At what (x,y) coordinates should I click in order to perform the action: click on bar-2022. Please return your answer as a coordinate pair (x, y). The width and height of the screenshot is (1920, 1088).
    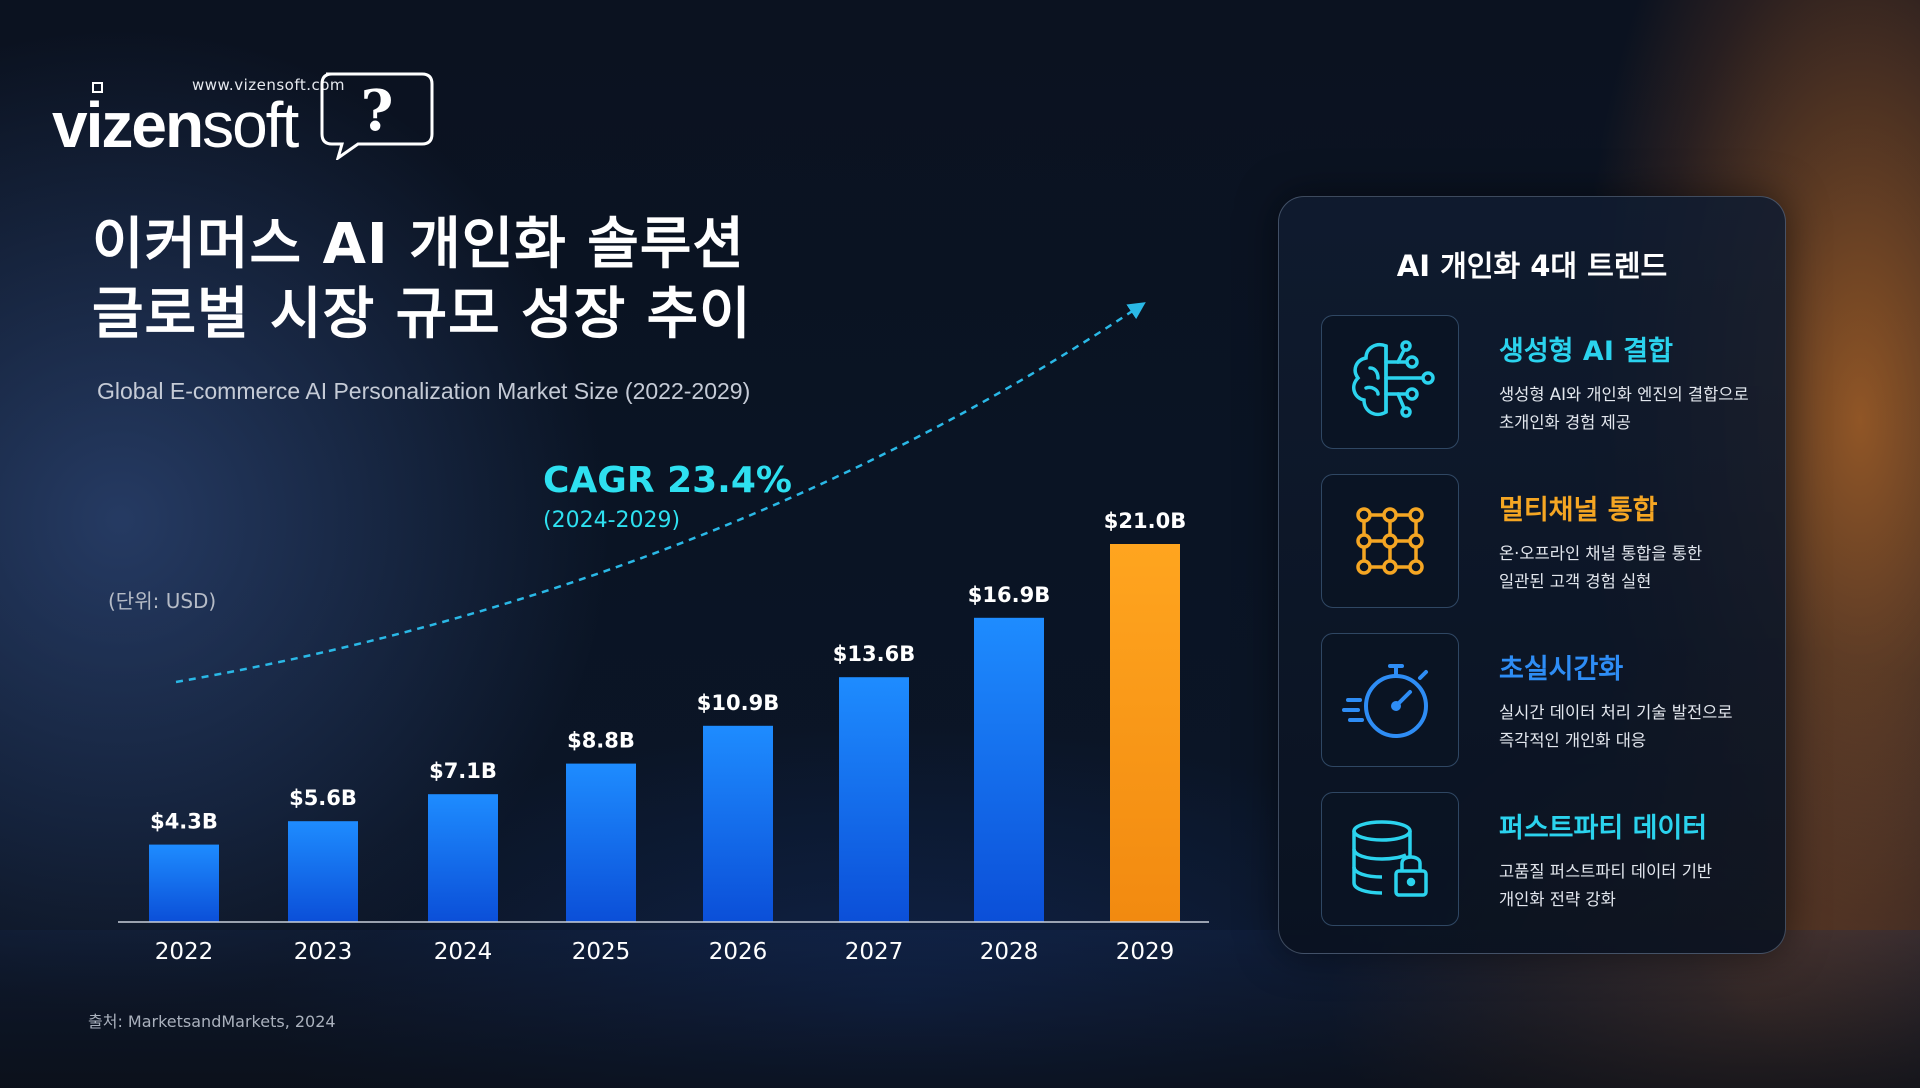
    Looking at the image, I should click on (184, 883).